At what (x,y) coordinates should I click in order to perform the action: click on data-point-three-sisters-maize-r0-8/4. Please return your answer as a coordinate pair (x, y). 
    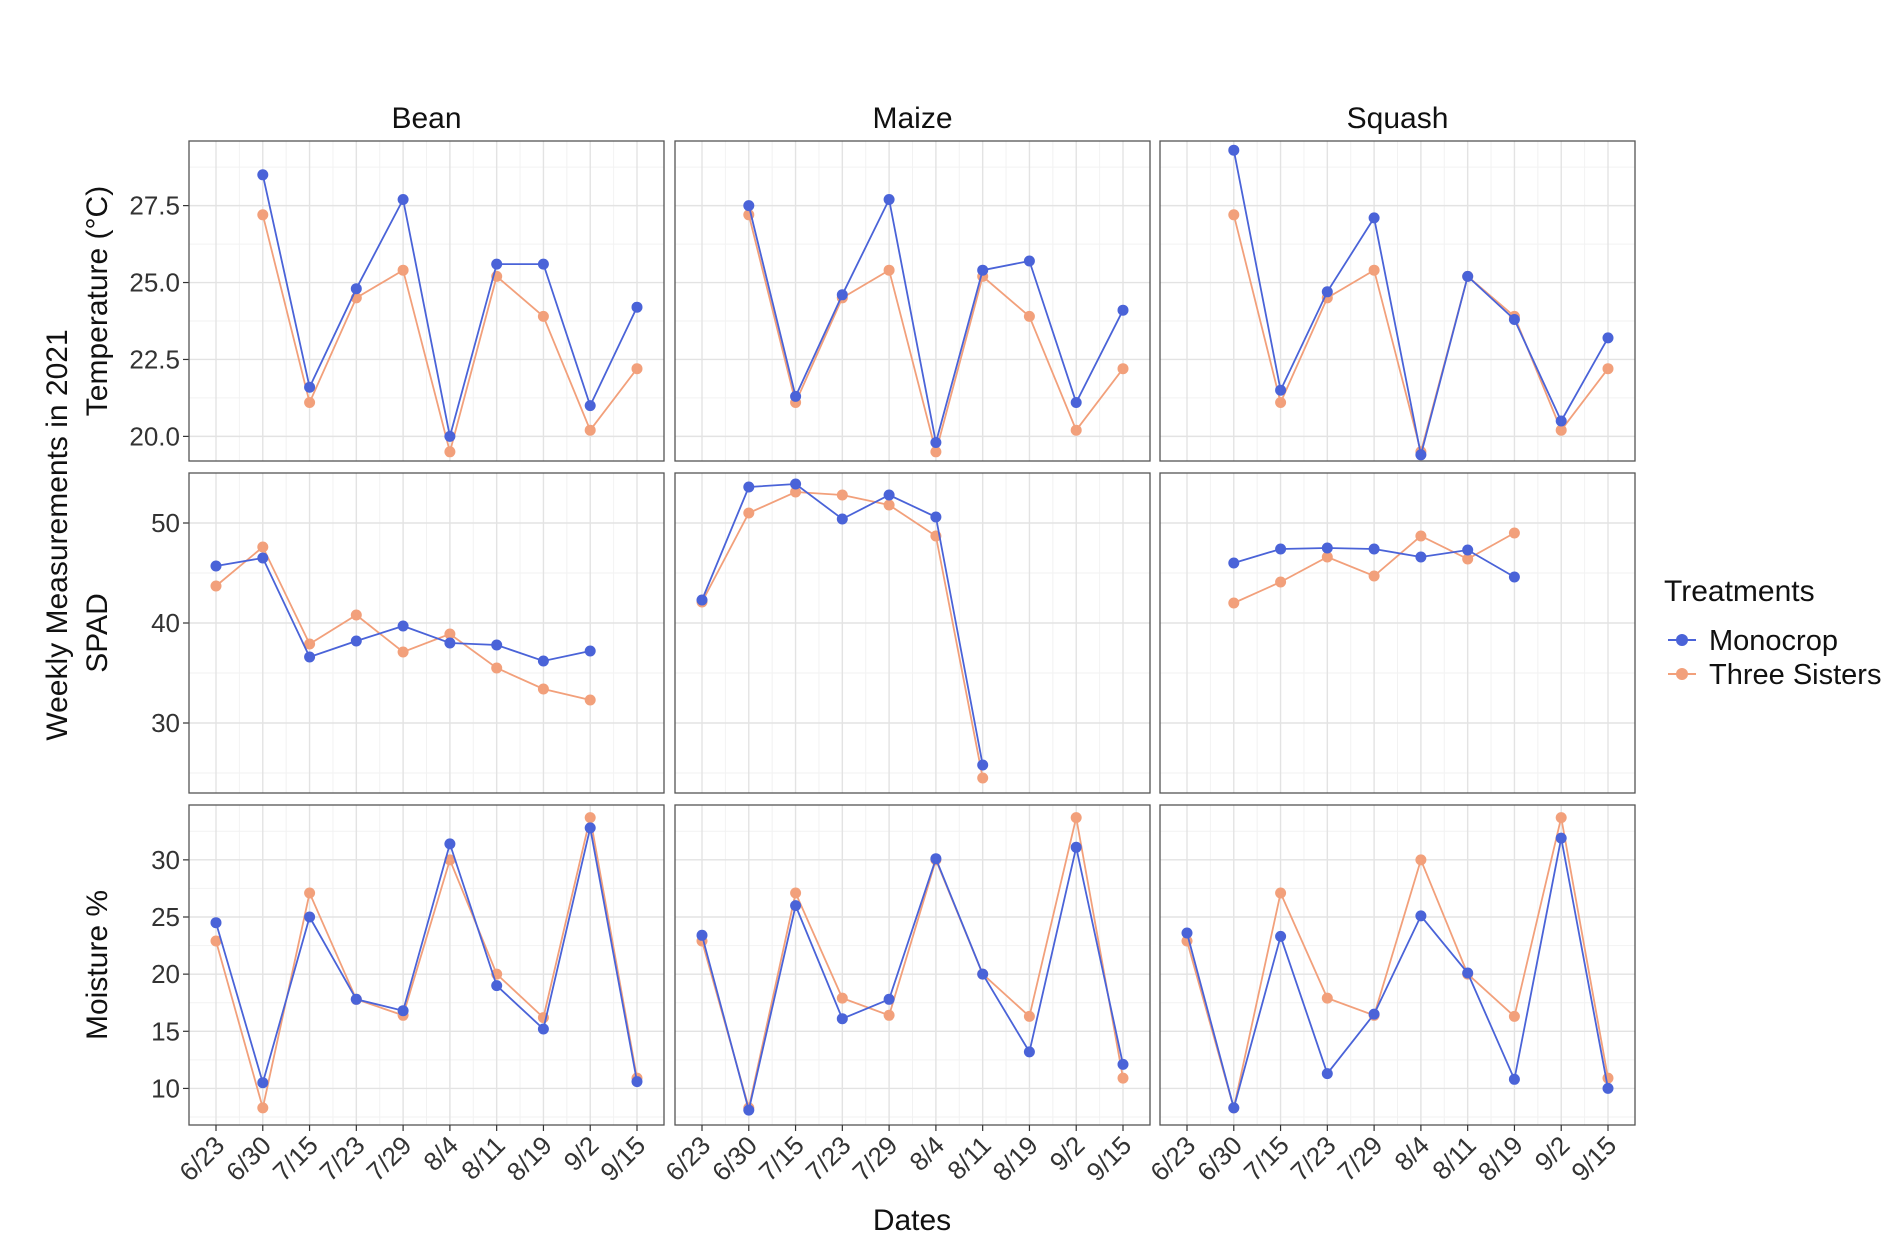
    Looking at the image, I should click on (936, 452).